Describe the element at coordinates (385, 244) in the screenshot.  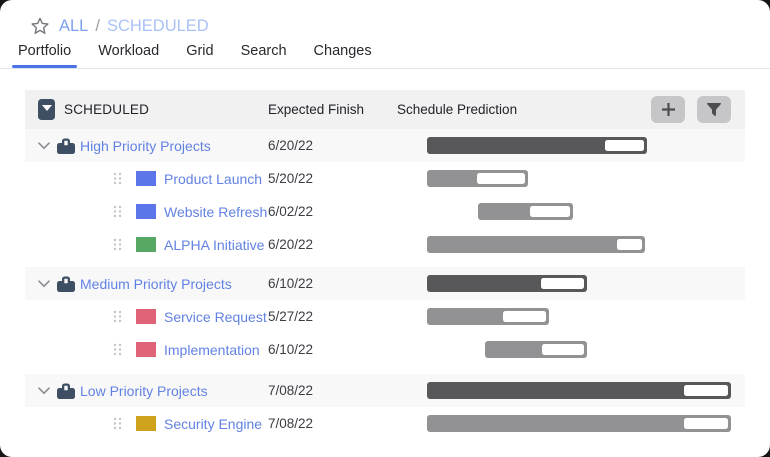
I see `table-row: ALPHA Initiative 6/20/22` at that location.